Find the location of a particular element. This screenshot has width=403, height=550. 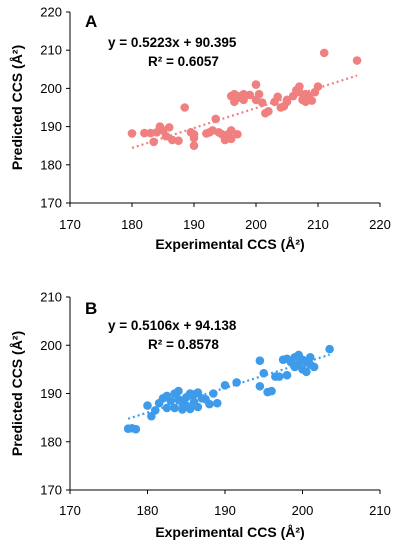

regression-equation: y = 0.5106x + 94.138 is located at coordinates (172, 325).